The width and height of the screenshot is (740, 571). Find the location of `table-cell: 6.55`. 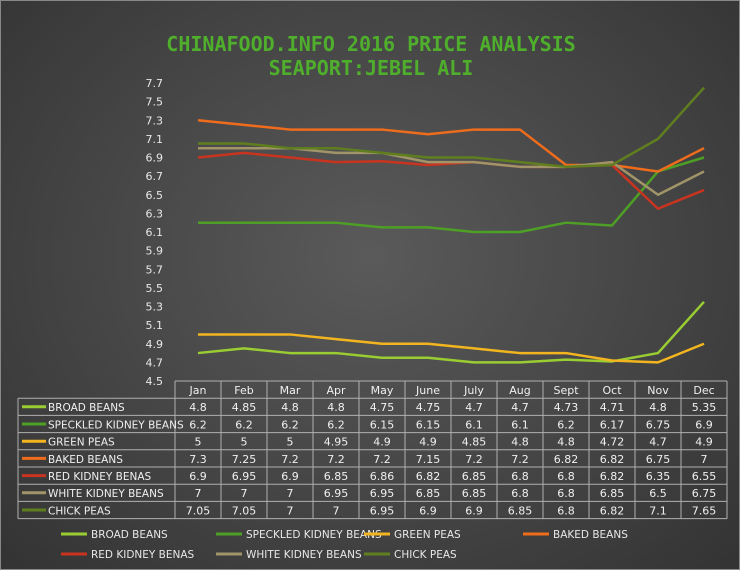

table-cell: 6.55 is located at coordinates (704, 476).